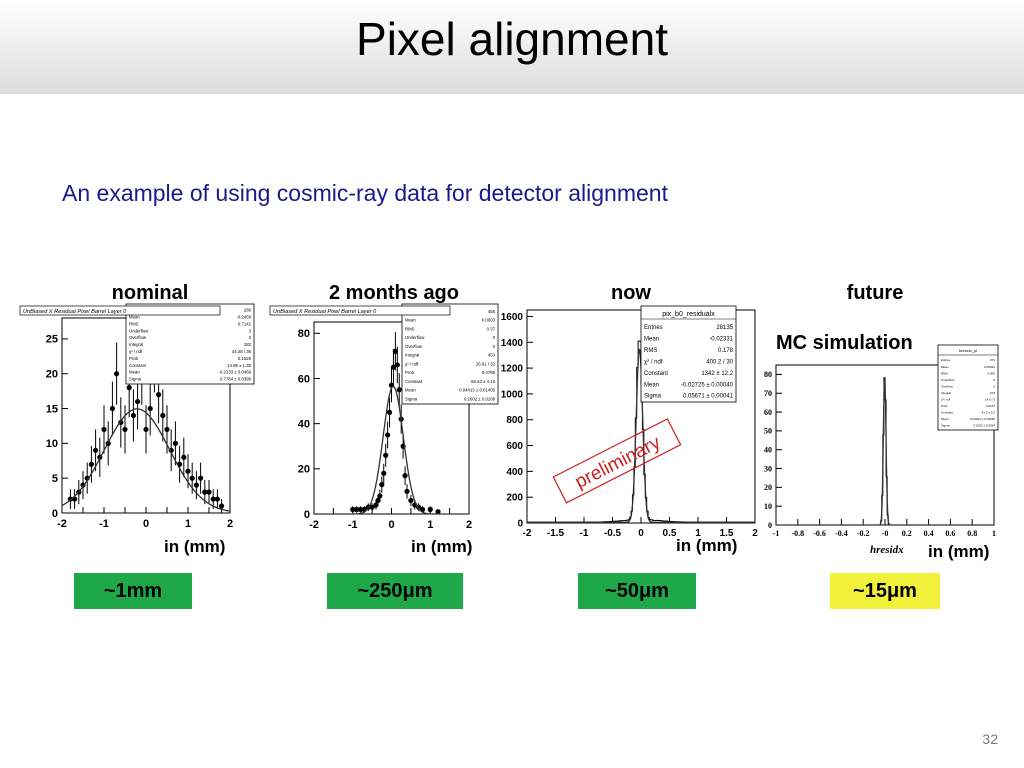 The width and height of the screenshot is (1024, 768). I want to click on stats-value: 0.0003, so click(489, 320).